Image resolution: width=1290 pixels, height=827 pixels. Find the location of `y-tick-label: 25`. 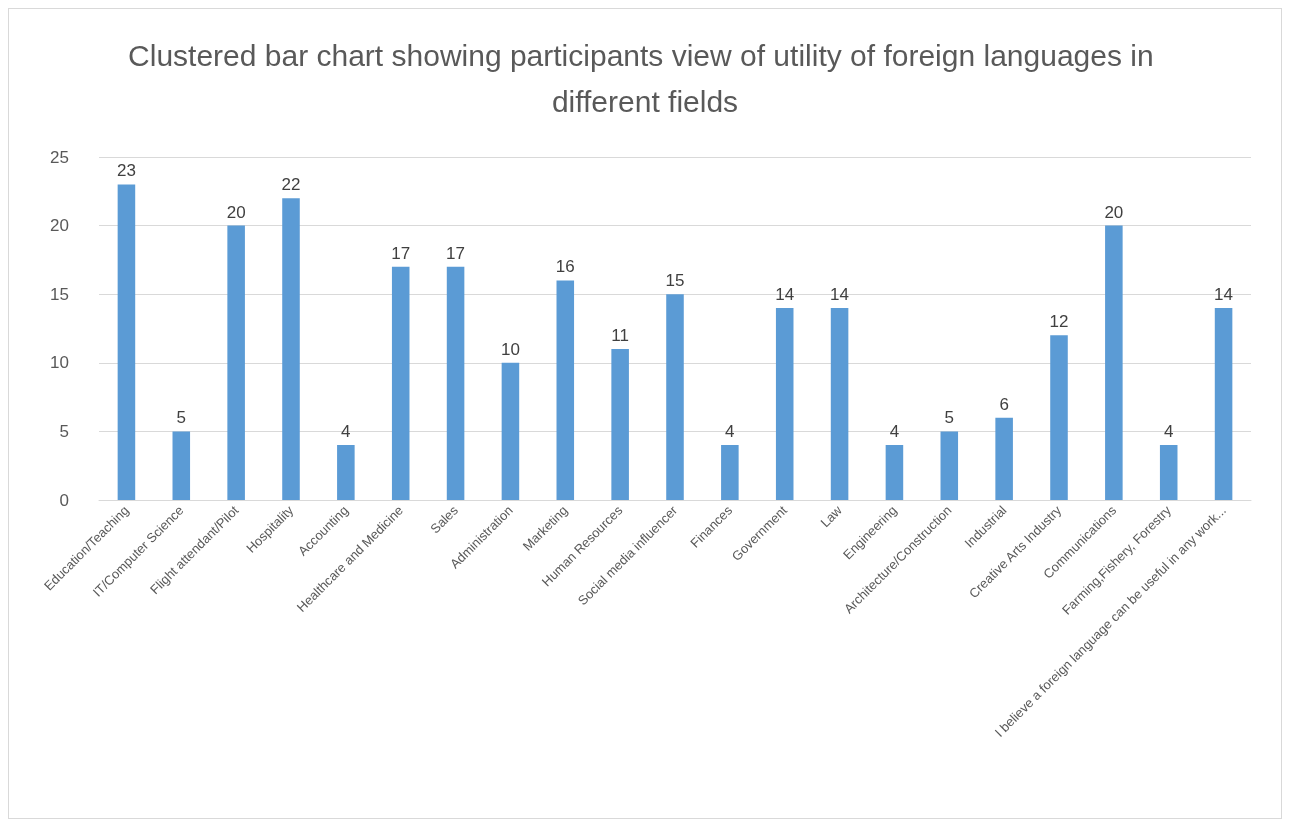

y-tick-label: 25 is located at coordinates (59, 157).